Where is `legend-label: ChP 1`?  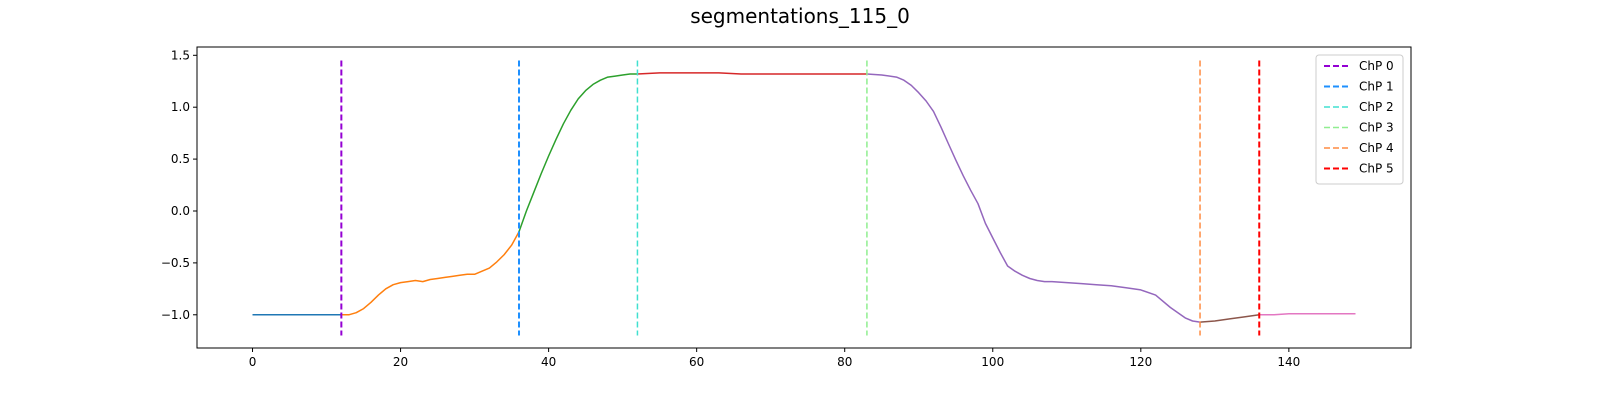
legend-label: ChP 1 is located at coordinates (1376, 87).